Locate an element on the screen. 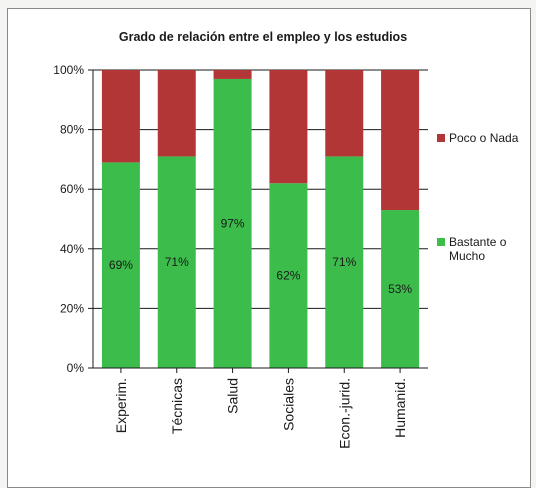 This screenshot has height=488, width=536. y-tick-label: 80% is located at coordinates (72, 130).